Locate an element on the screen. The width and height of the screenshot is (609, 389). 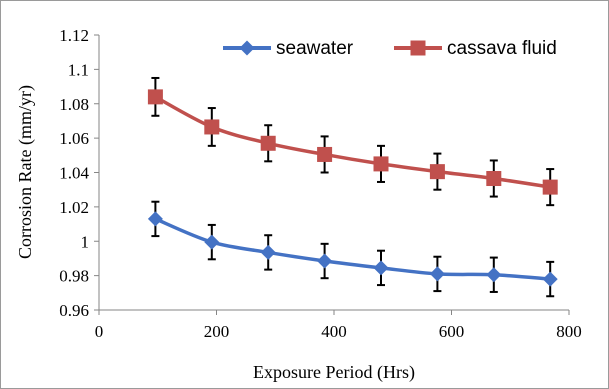
y-tick-label: 1.08 is located at coordinates (74, 104).